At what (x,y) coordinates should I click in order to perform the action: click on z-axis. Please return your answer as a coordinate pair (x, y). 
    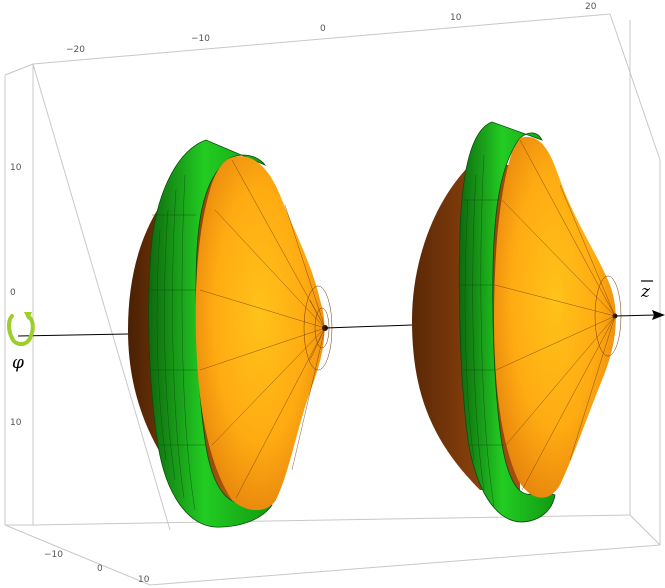
    Looking at the image, I should click on (341, 323).